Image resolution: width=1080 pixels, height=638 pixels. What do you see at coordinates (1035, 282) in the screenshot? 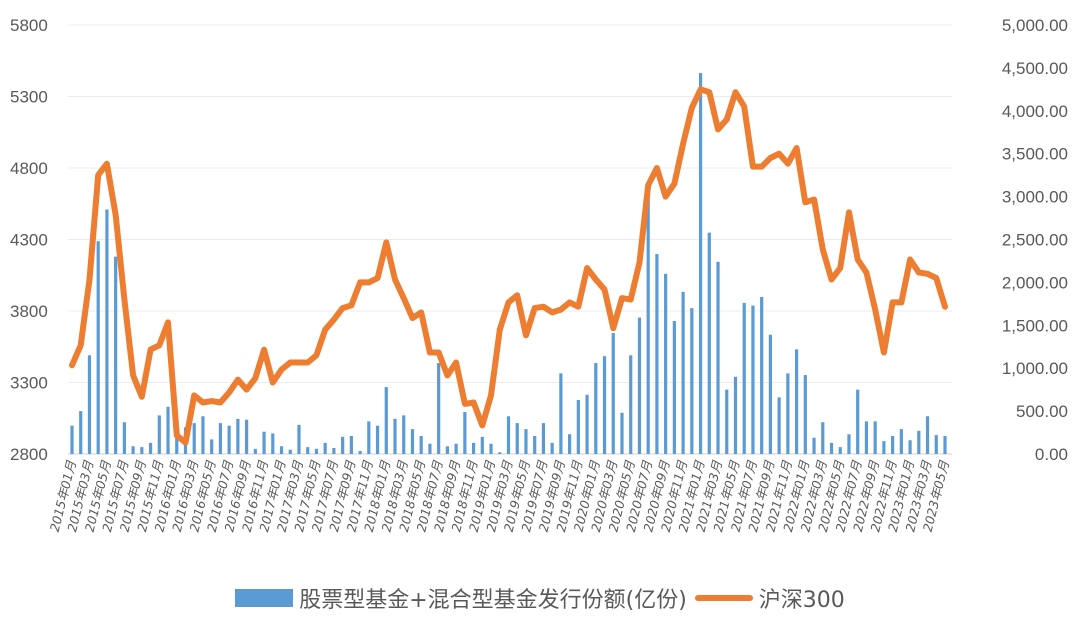
I see `right-tick-label: 2,000.00` at bounding box center [1035, 282].